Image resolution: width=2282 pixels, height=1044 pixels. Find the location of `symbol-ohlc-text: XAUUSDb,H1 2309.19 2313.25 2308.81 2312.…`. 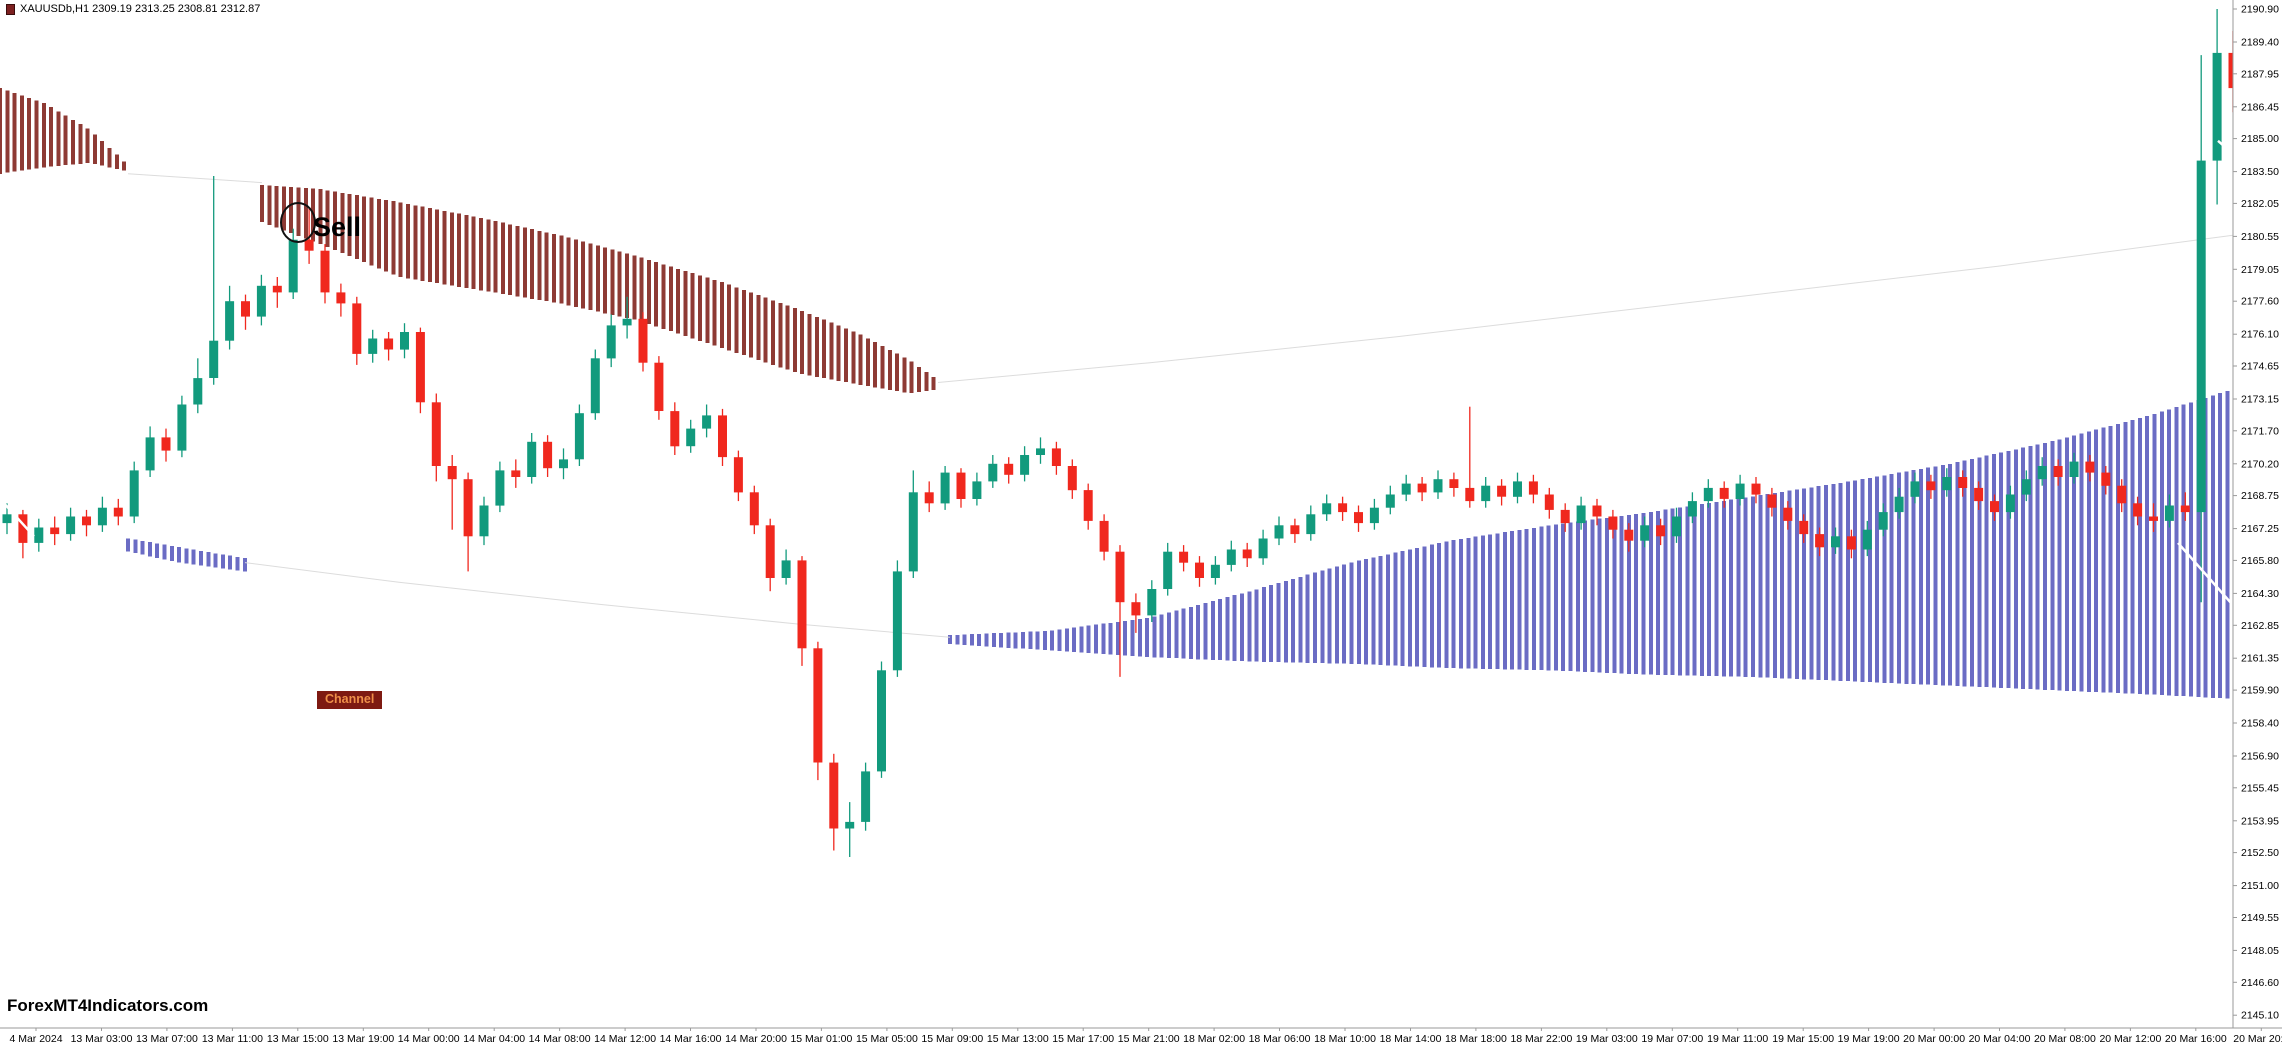

symbol-ohlc-text: XAUUSDb,H1 2309.19 2313.25 2308.81 2312.… is located at coordinates (140, 9).